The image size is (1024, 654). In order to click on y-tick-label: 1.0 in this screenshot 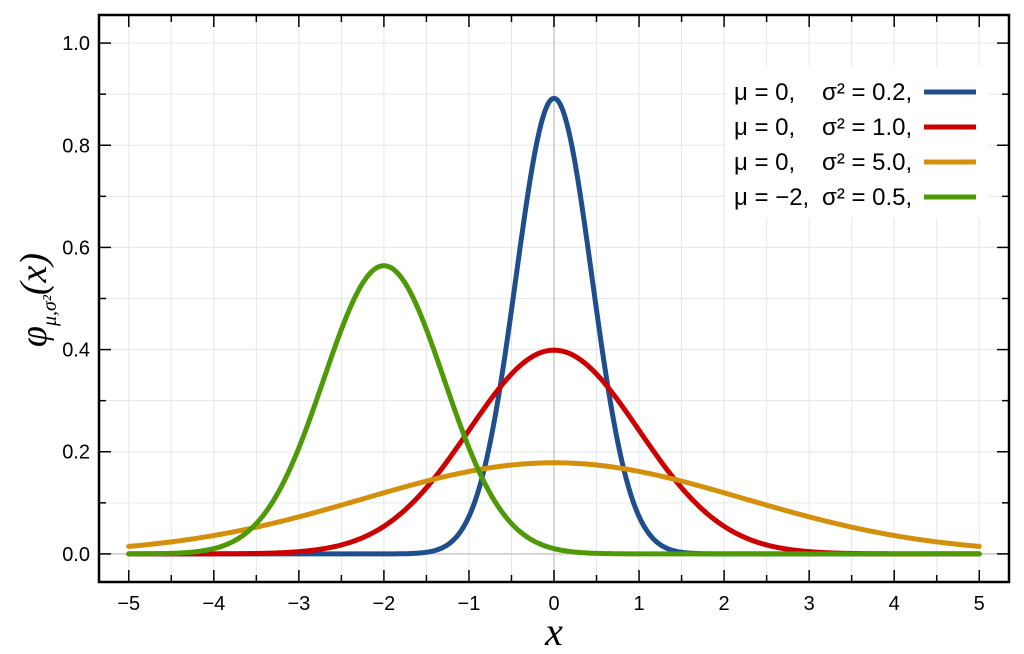, I will do `click(76, 44)`.